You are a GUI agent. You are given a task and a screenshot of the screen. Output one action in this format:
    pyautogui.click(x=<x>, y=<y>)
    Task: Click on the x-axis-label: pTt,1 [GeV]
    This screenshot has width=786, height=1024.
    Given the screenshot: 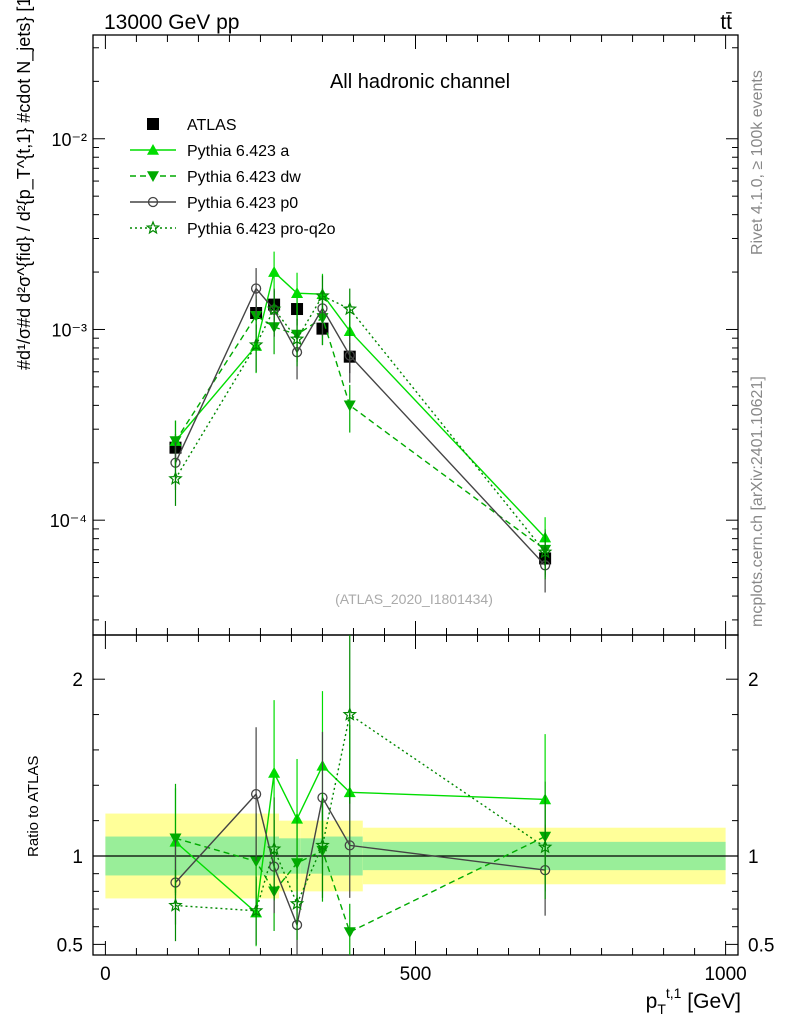 What is the action you would take?
    pyautogui.click(x=693, y=1001)
    